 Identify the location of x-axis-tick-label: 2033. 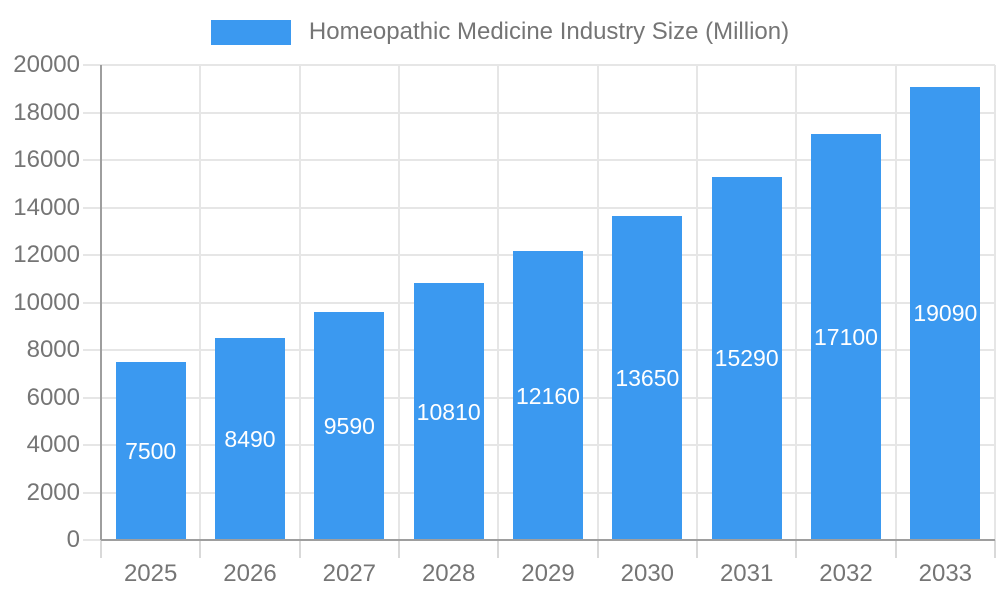
(945, 573).